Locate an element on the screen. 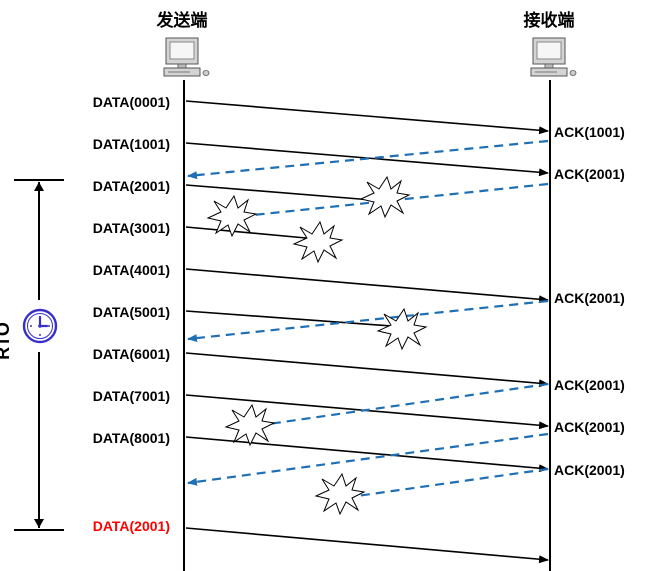  ack-label: ACK(1001) is located at coordinates (589, 132).